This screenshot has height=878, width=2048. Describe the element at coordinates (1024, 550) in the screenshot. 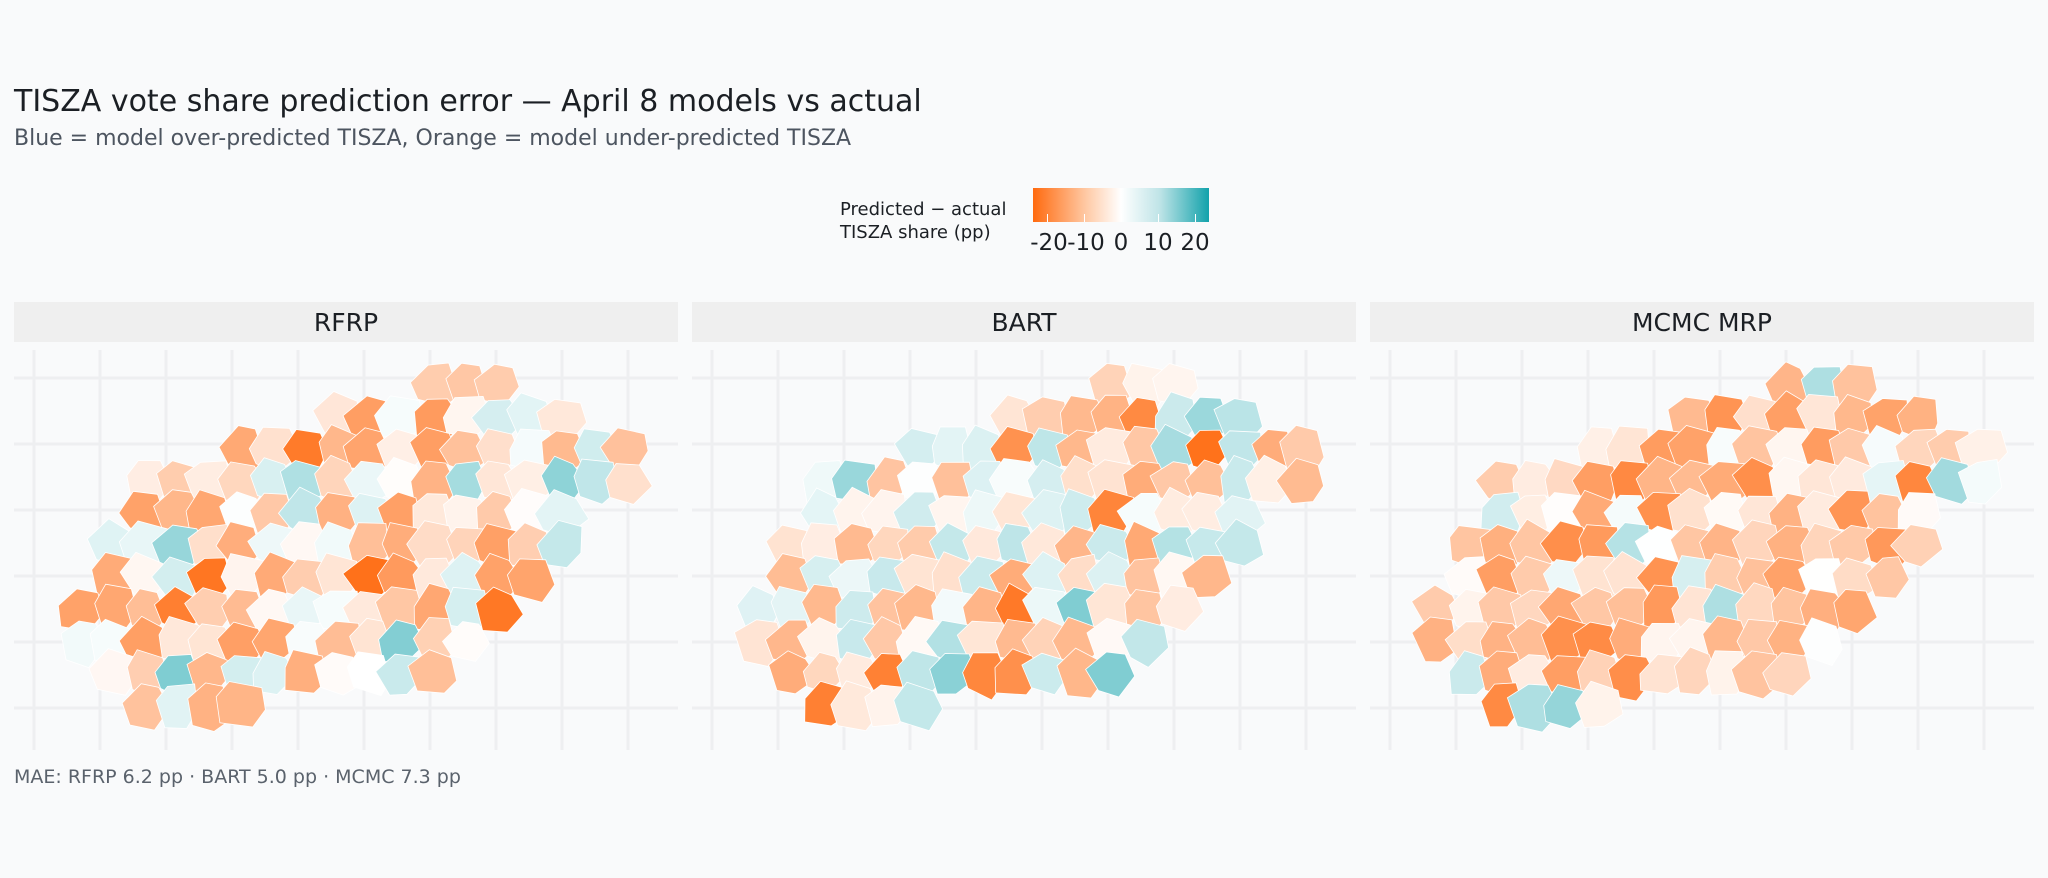

I see `map-bart` at that location.